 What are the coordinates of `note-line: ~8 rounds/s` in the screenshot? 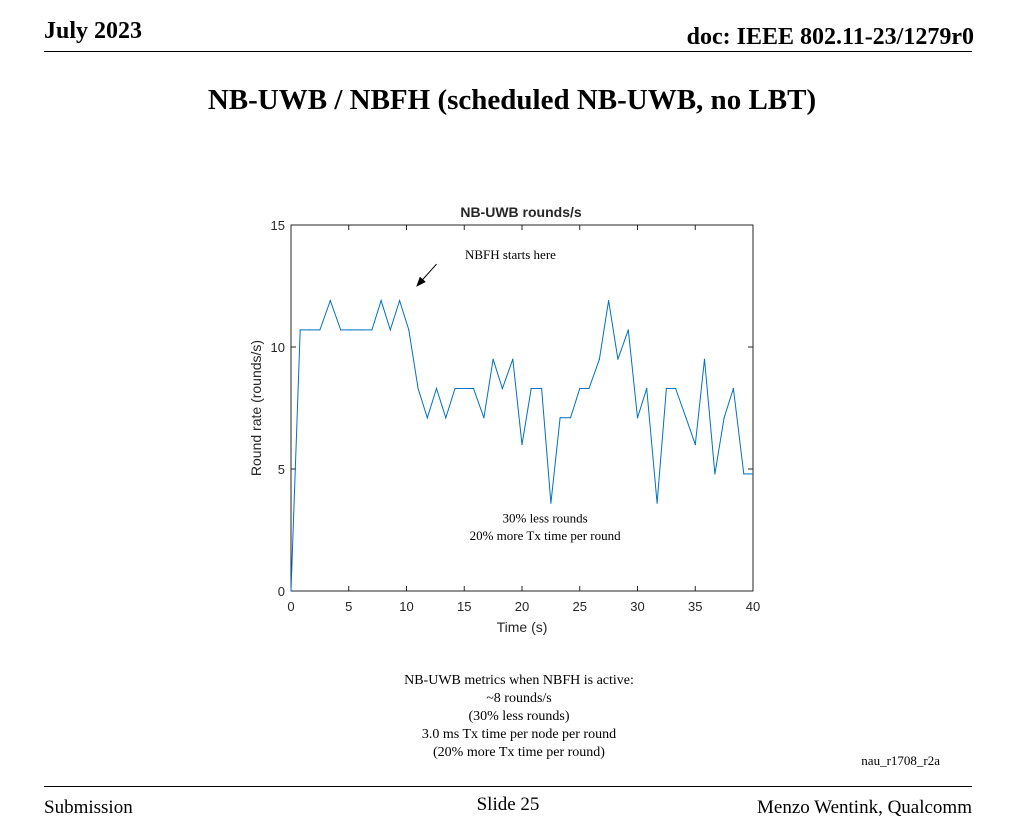 It's located at (519, 698).